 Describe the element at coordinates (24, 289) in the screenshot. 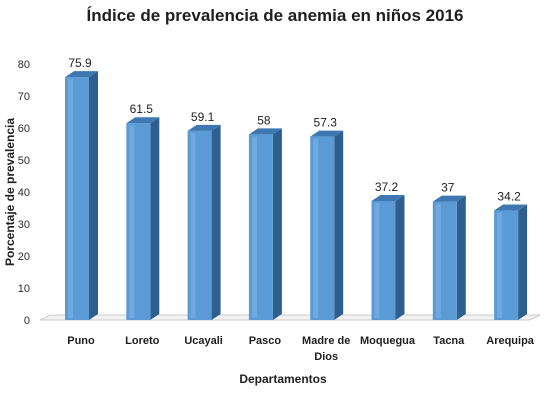

I see `y-tick-label: 10` at that location.